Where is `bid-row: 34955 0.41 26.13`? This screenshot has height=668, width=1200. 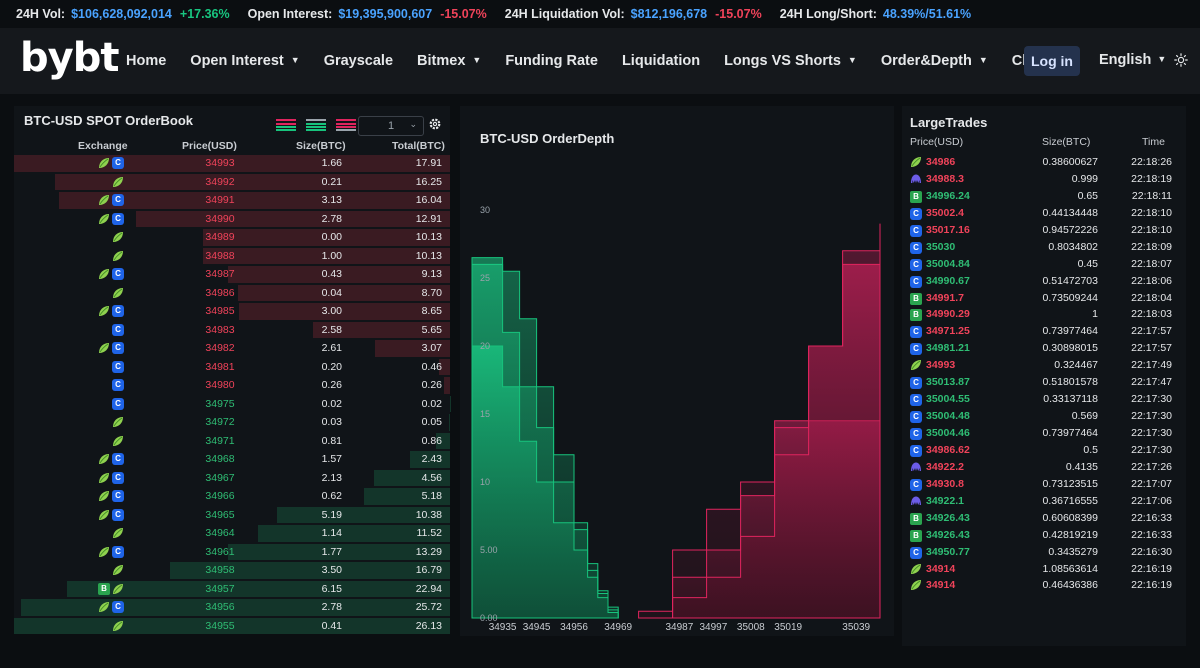
bid-row: 34955 0.41 26.13 is located at coordinates (232, 626).